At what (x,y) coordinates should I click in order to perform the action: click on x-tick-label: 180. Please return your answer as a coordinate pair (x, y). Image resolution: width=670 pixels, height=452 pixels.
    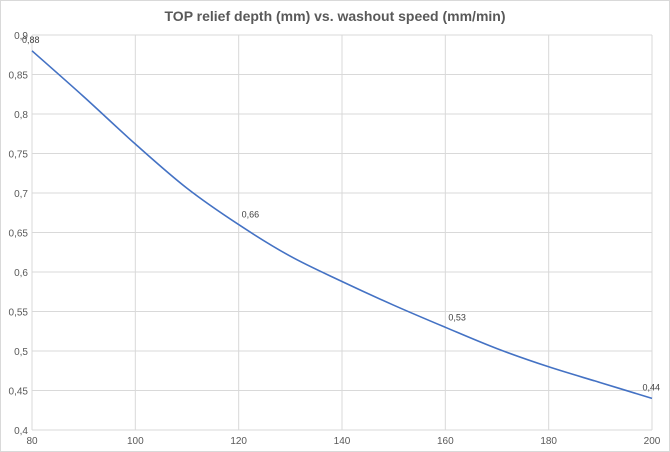
    Looking at the image, I should click on (548, 441).